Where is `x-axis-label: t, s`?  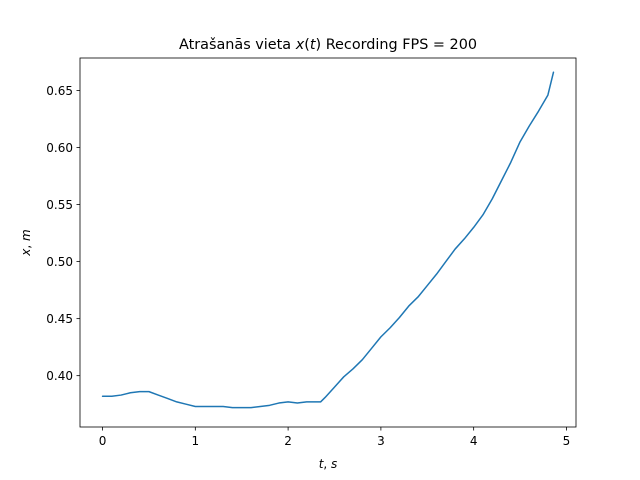
x-axis-label: t, s is located at coordinates (328, 464).